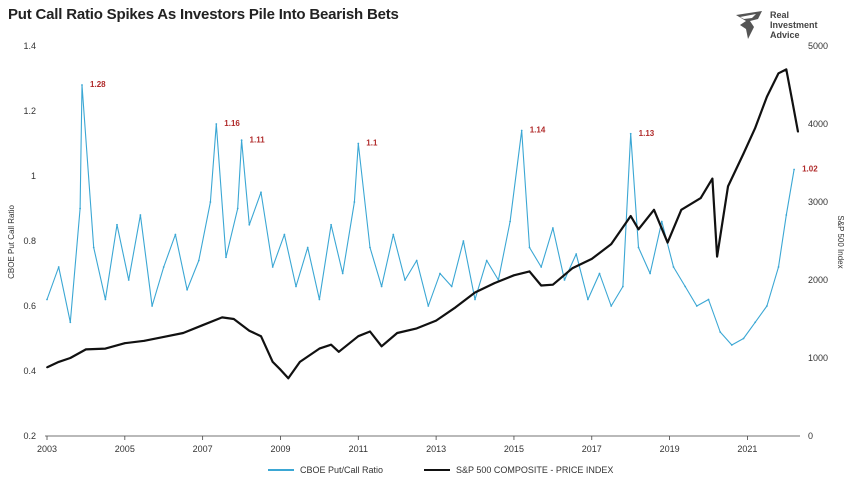  I want to click on x-tick-label: 2003, so click(47, 449).